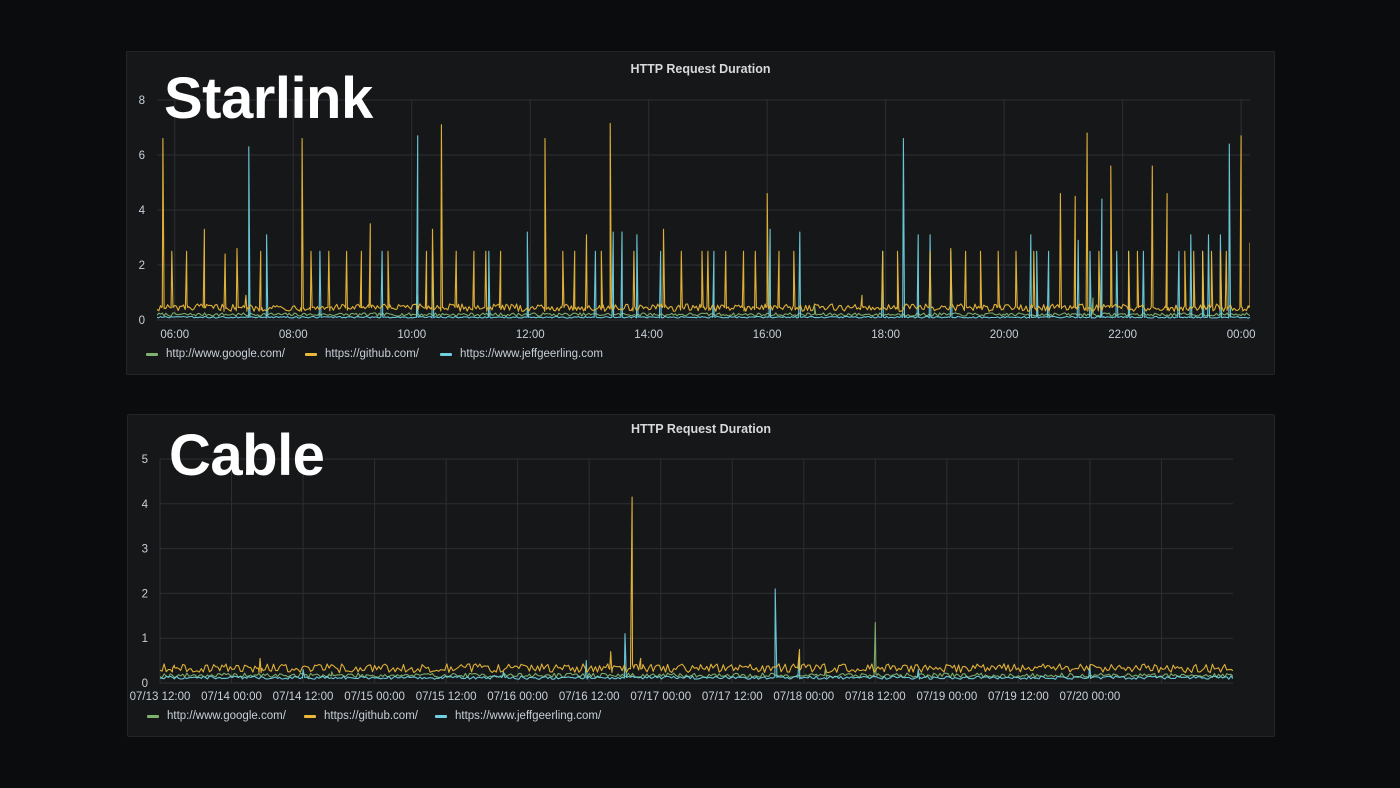  Describe the element at coordinates (145, 505) in the screenshot. I see `cable-y-tick-label: 4` at that location.